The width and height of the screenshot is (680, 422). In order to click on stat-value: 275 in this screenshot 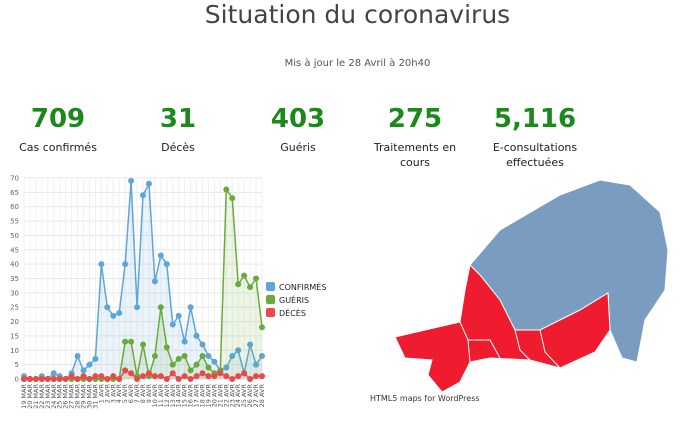, I will do `click(415, 119)`.